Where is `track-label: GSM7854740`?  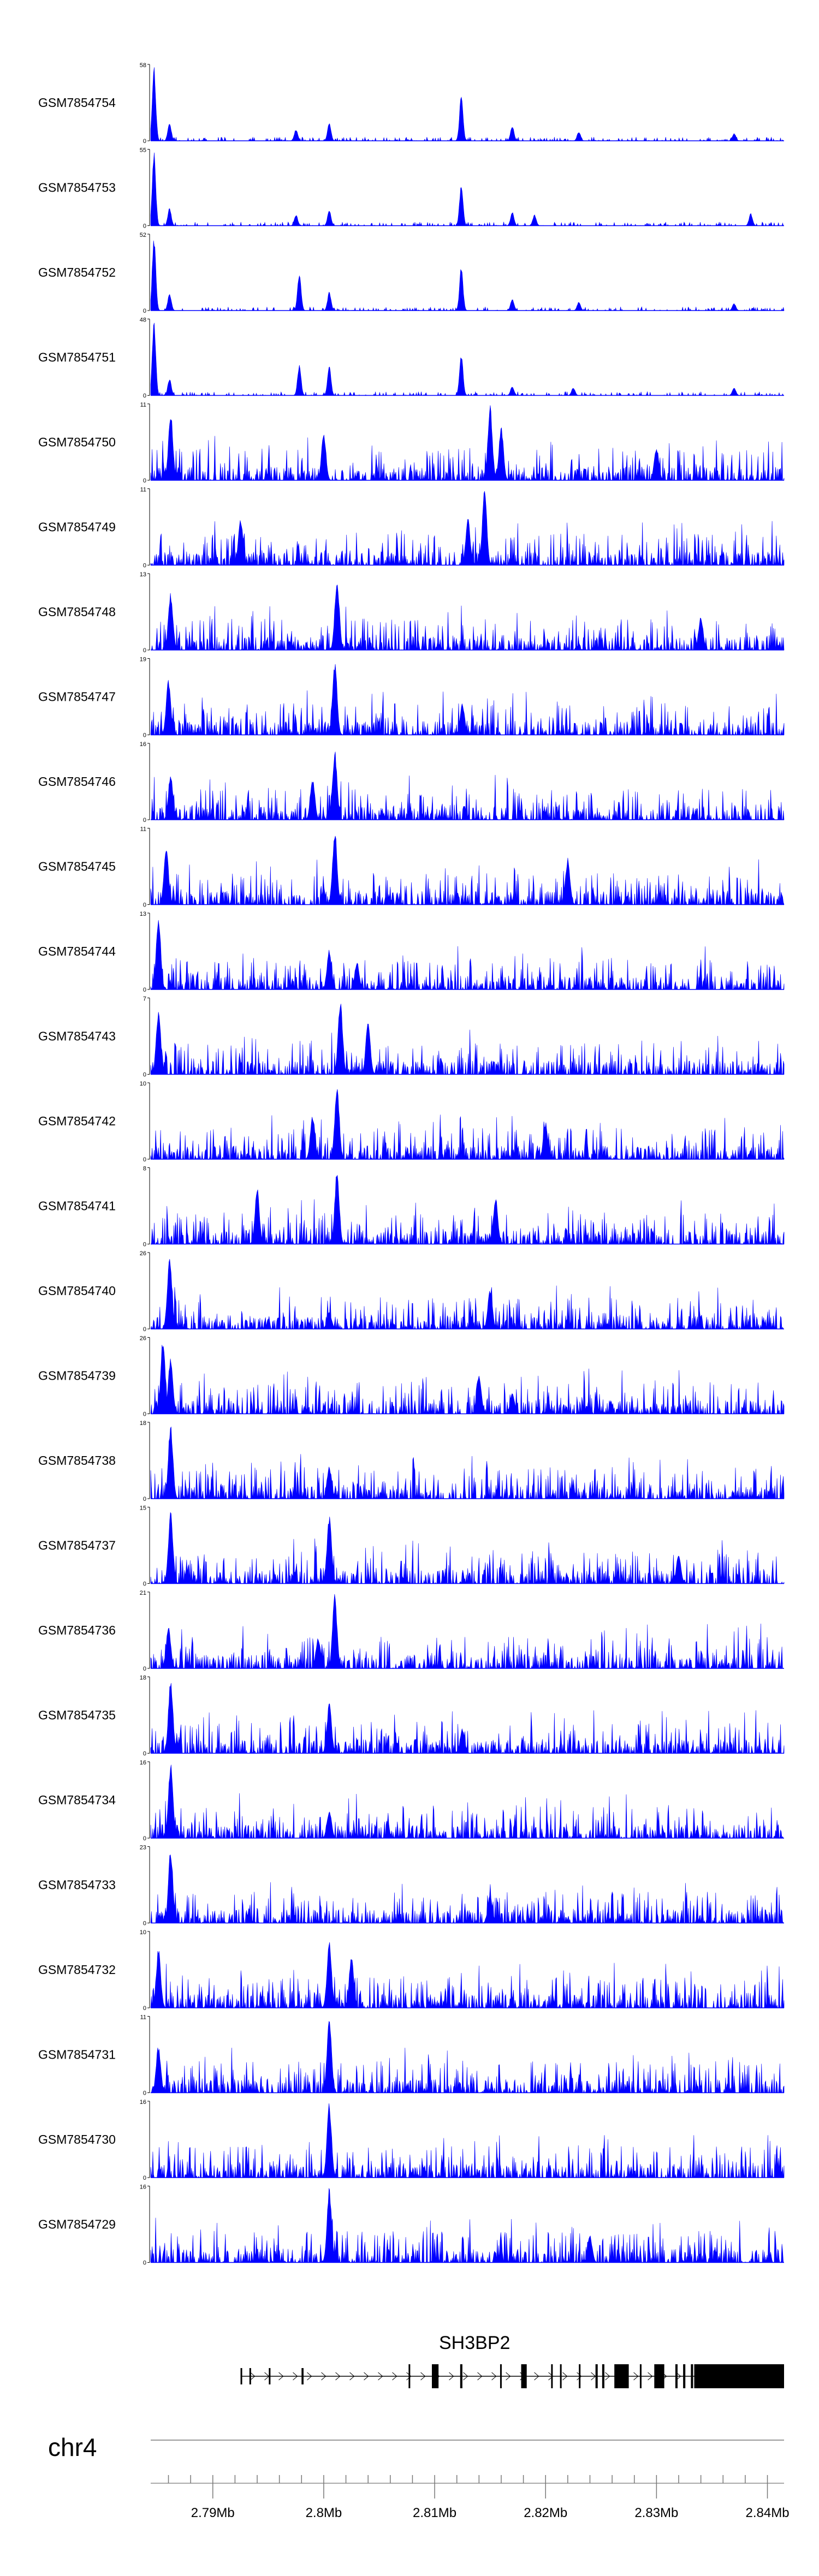 track-label: GSM7854740 is located at coordinates (77, 1291).